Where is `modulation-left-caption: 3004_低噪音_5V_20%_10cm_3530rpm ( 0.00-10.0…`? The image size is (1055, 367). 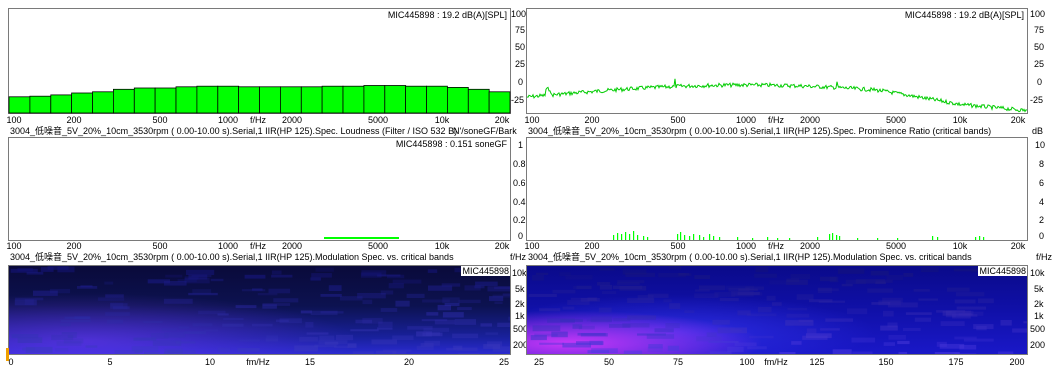 modulation-left-caption: 3004_低噪音_5V_20%_10cm_3530rpm ( 0.00-10.0… is located at coordinates (232, 257).